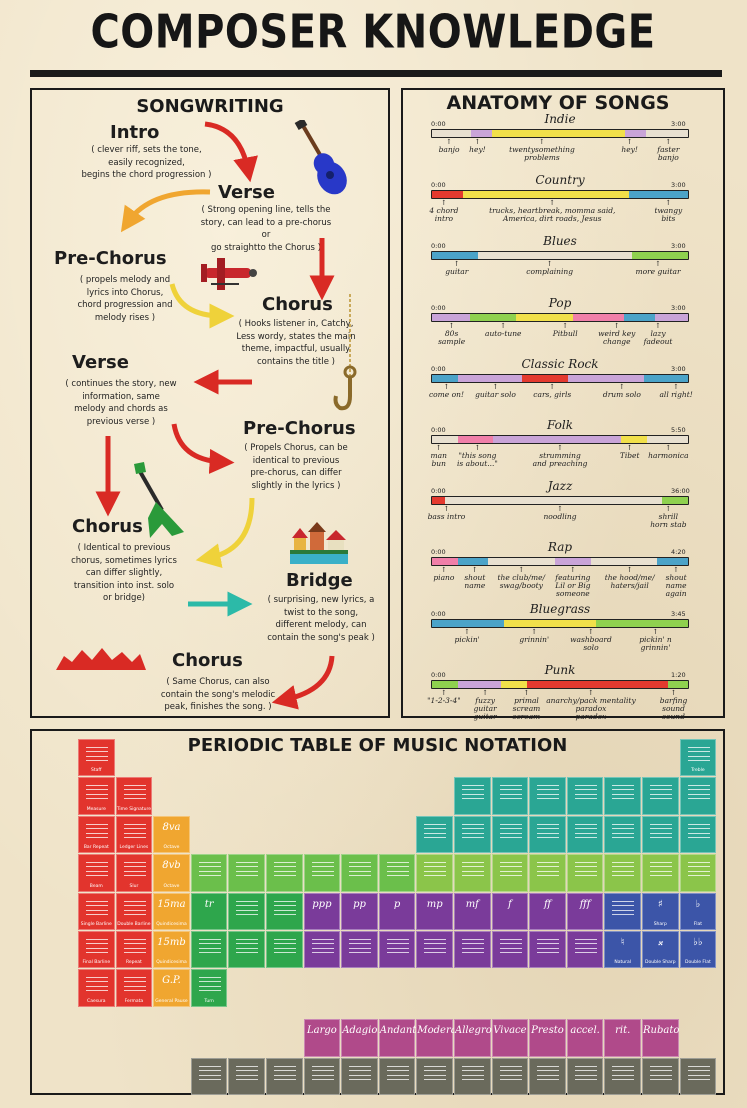 The height and width of the screenshot is (1108, 747). What do you see at coordinates (559, 513) in the screenshot?
I see `genre-7-label: noodling` at bounding box center [559, 513].